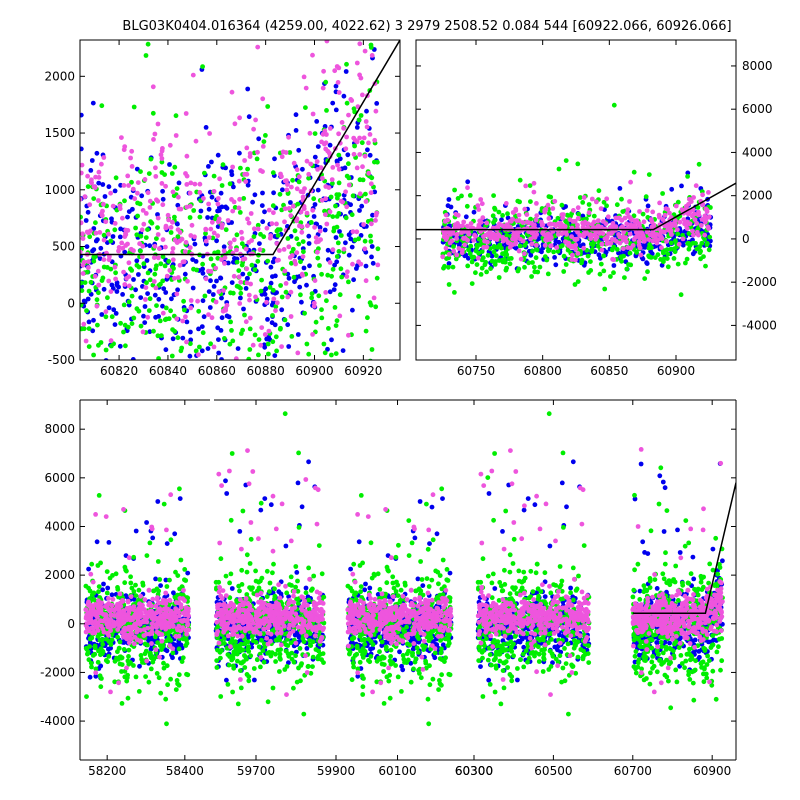 The height and width of the screenshot is (800, 800). I want to click on top-left-y-tick-label: 500, so click(63, 247).